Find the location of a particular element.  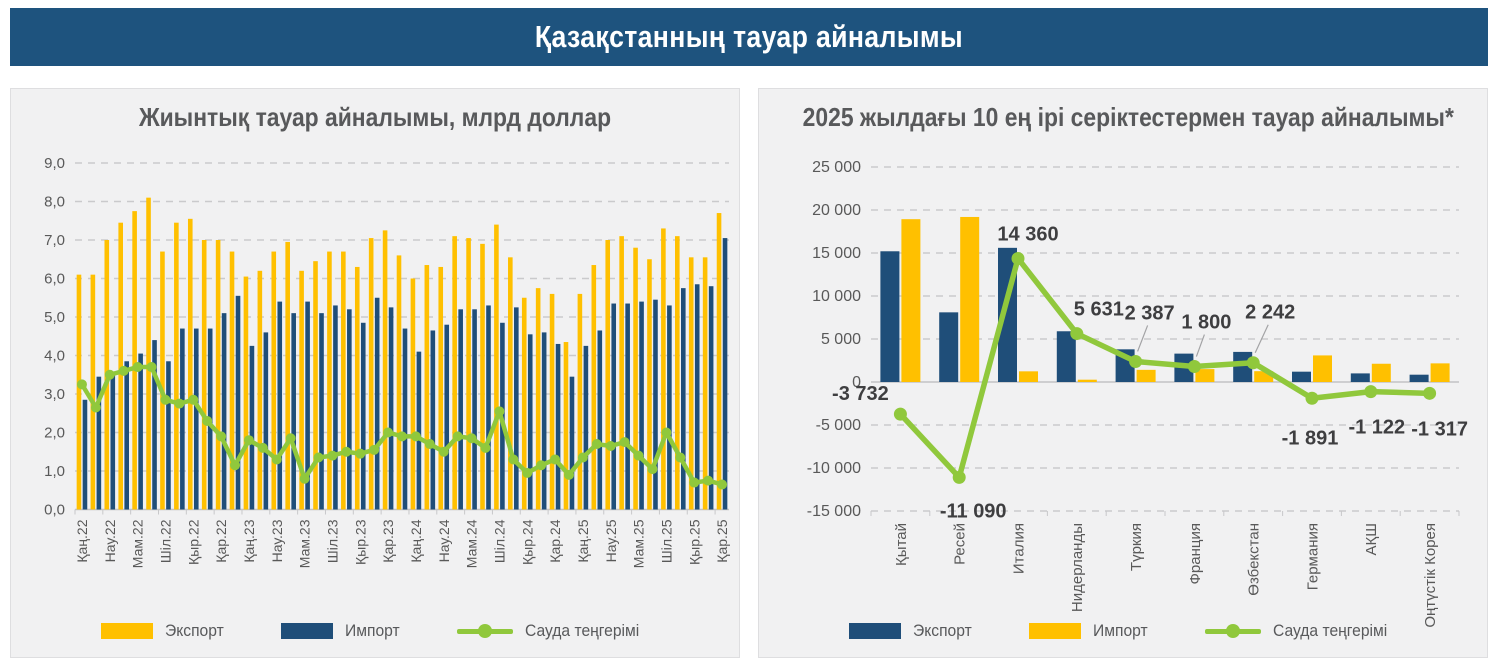

svg-text: 0 is located at coordinates (856, 382).